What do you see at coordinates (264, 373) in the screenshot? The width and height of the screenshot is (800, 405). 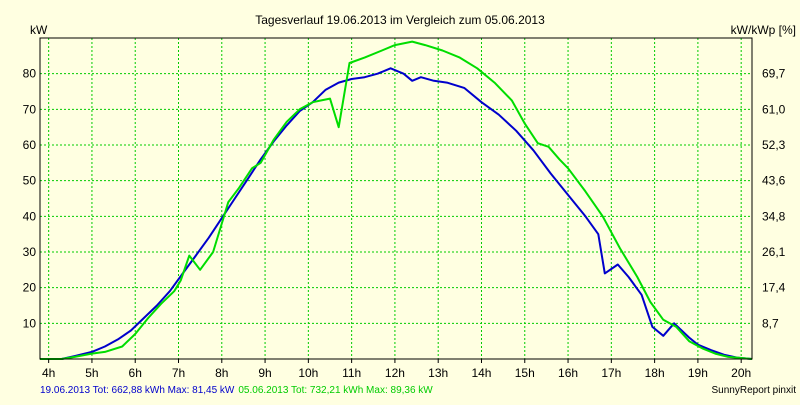 I see `x-tick-label: 9h` at bounding box center [264, 373].